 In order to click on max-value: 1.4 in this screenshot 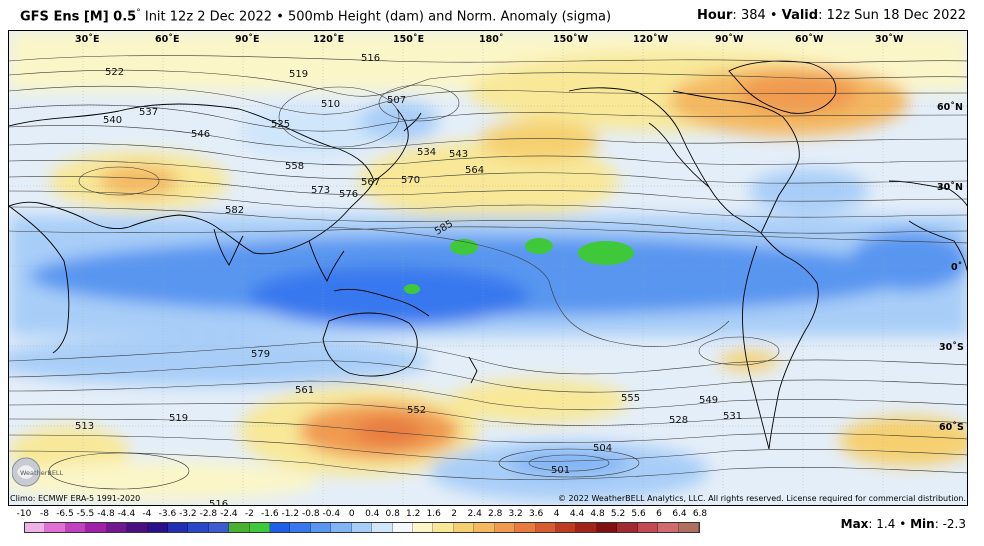, I will do `click(886, 524)`.